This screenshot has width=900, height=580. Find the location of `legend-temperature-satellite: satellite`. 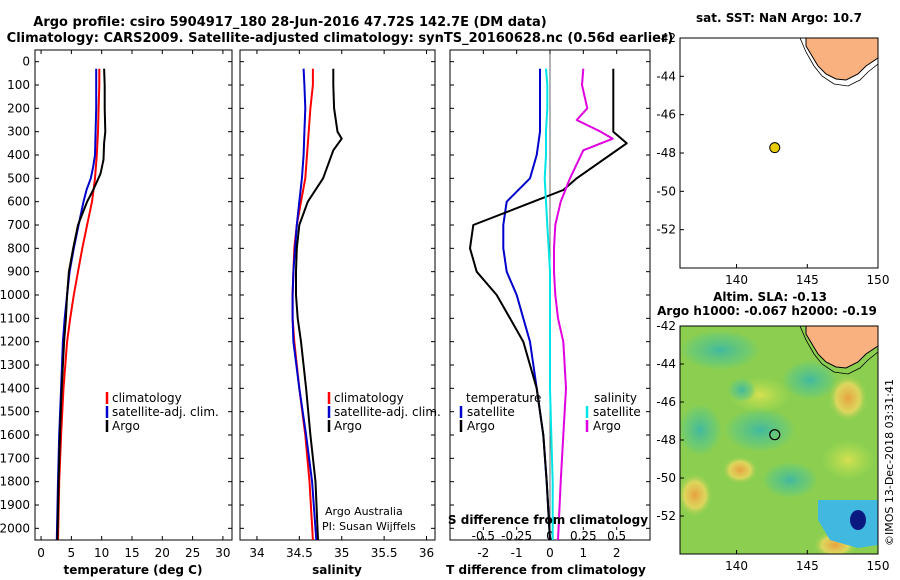

legend-temperature-satellite: satellite is located at coordinates (491, 412).